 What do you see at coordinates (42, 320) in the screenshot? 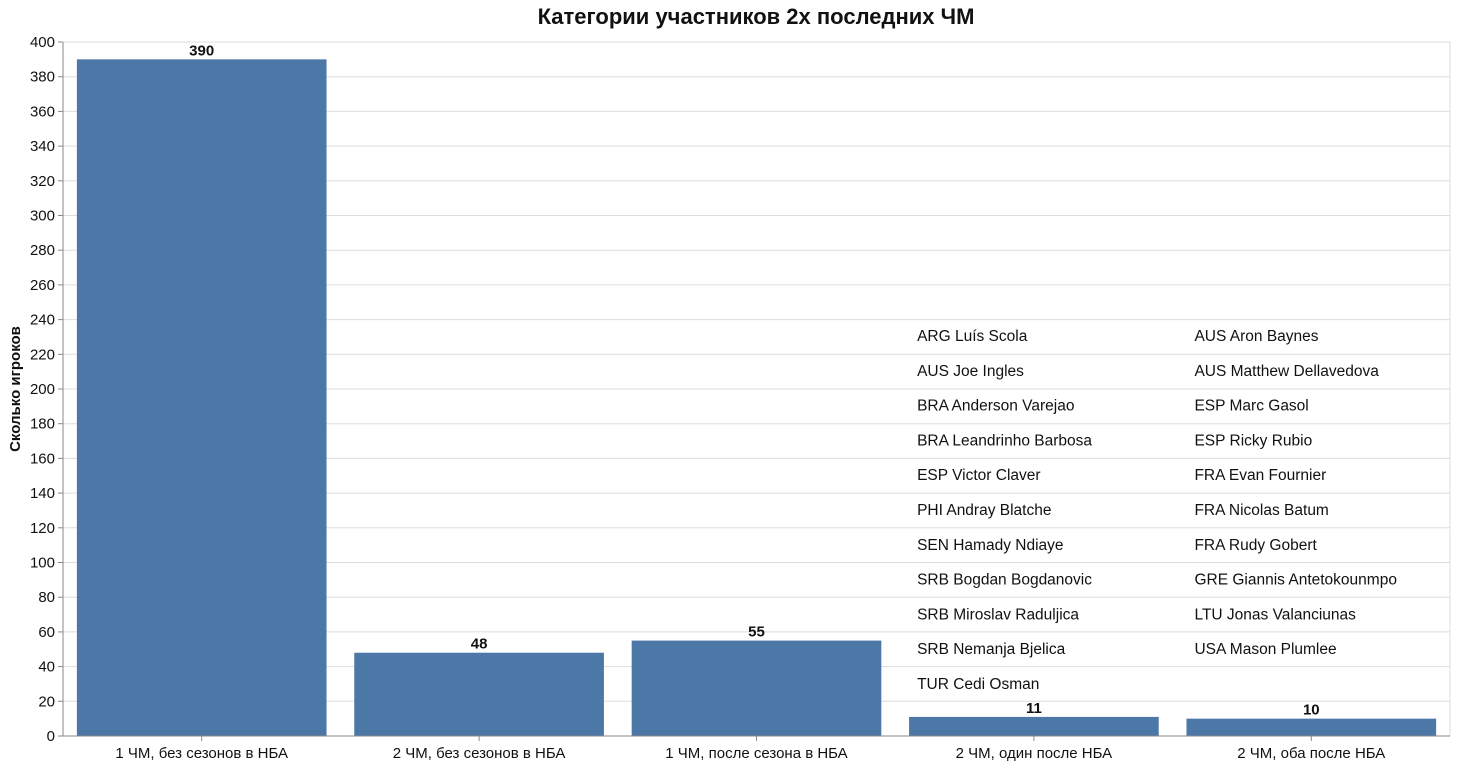
I see `y-tick-label: 240` at bounding box center [42, 320].